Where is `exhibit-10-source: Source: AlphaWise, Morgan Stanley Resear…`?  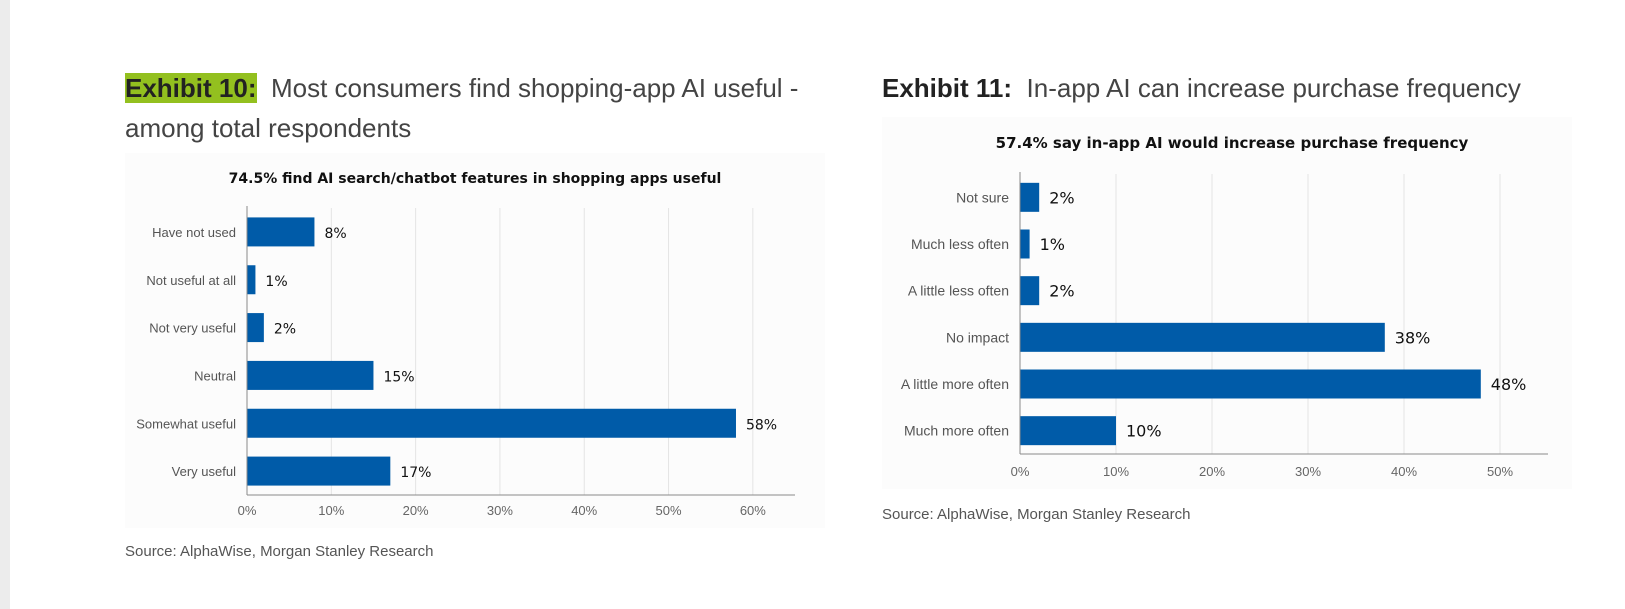 exhibit-10-source: Source: AlphaWise, Morgan Stanley Resear… is located at coordinates (279, 551).